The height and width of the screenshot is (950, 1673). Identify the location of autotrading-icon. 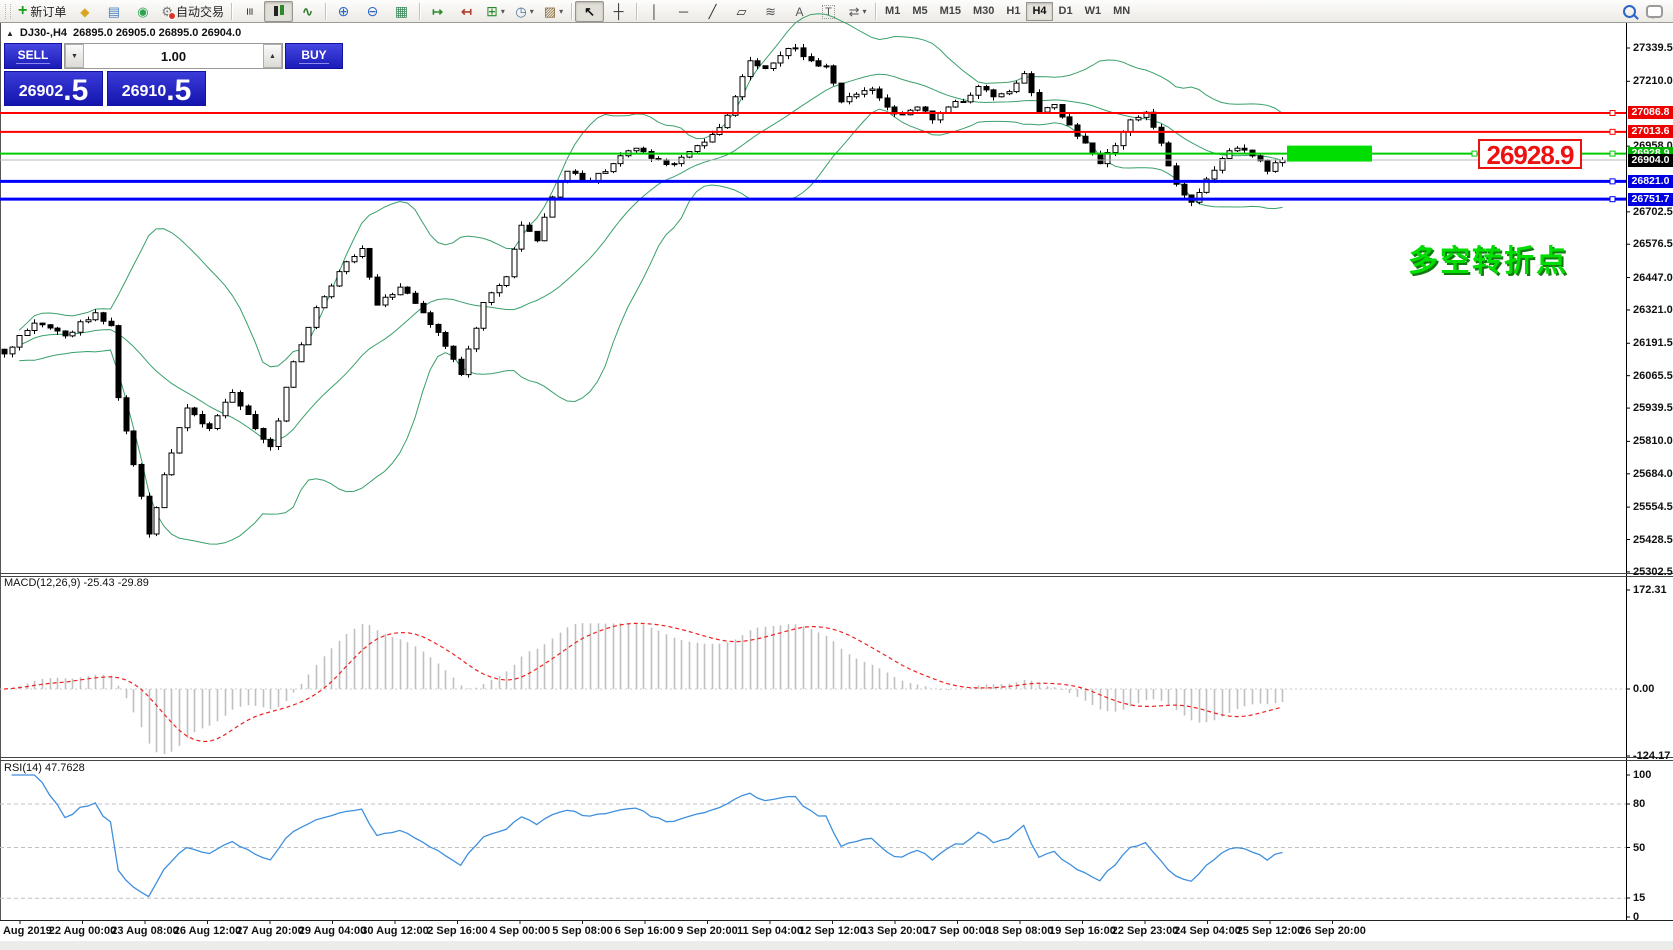
(168, 12).